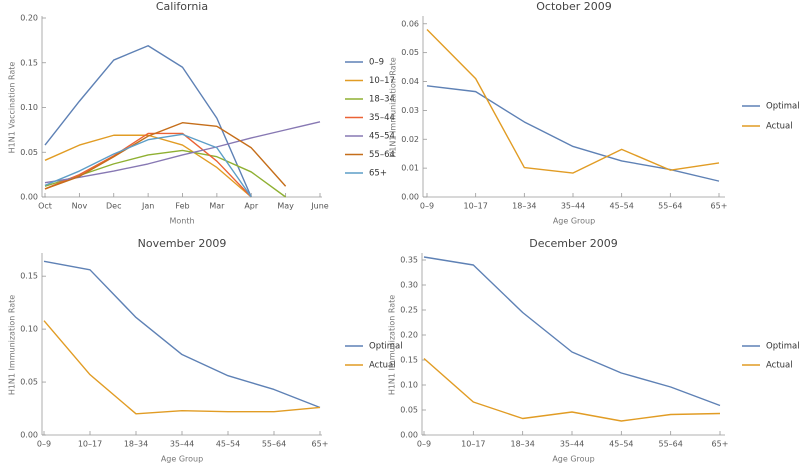  Describe the element at coordinates (574, 6) in the screenshot. I see `chart-title: October 2009` at that location.